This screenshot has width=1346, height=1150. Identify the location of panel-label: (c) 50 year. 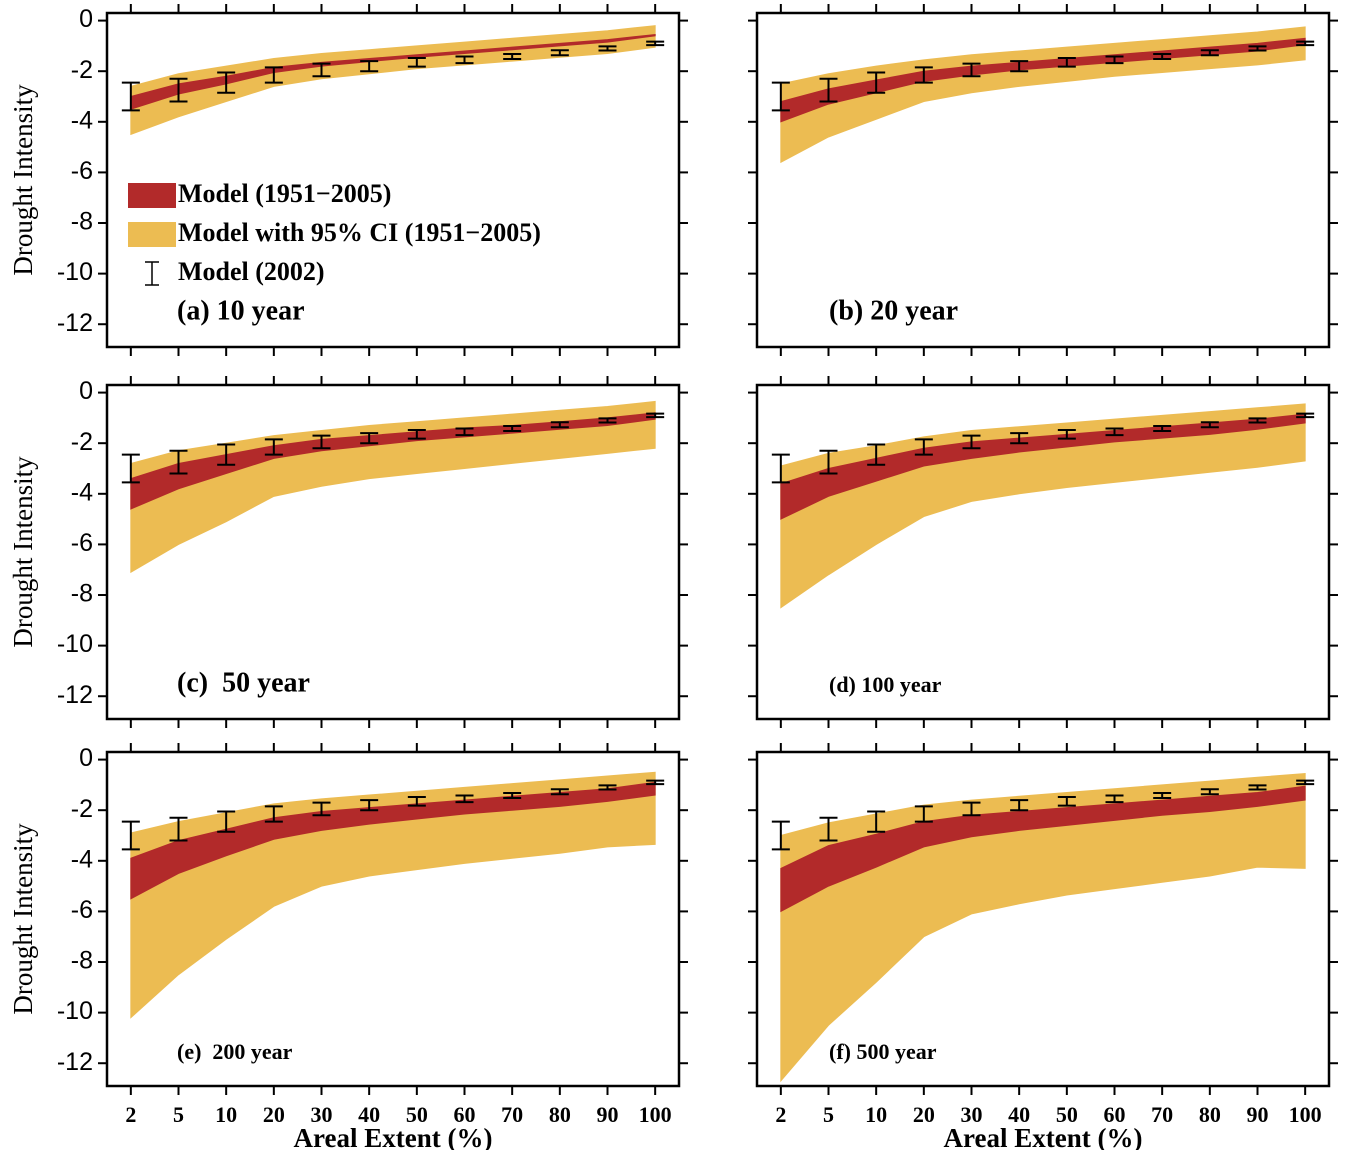
(243, 682).